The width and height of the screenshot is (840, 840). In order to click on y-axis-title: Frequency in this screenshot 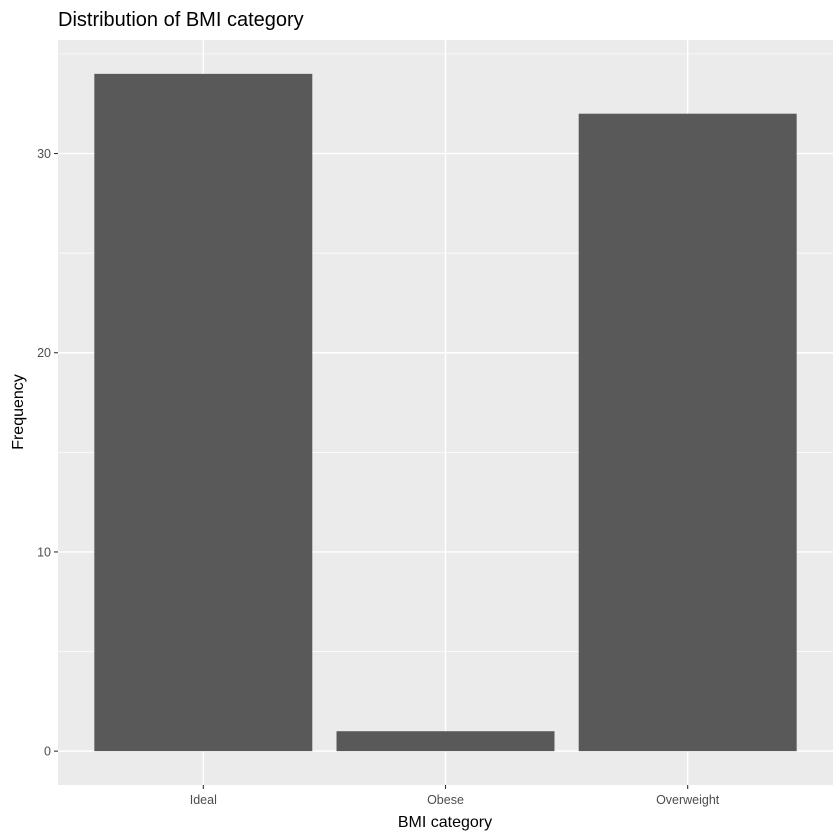, I will do `click(18, 412)`.